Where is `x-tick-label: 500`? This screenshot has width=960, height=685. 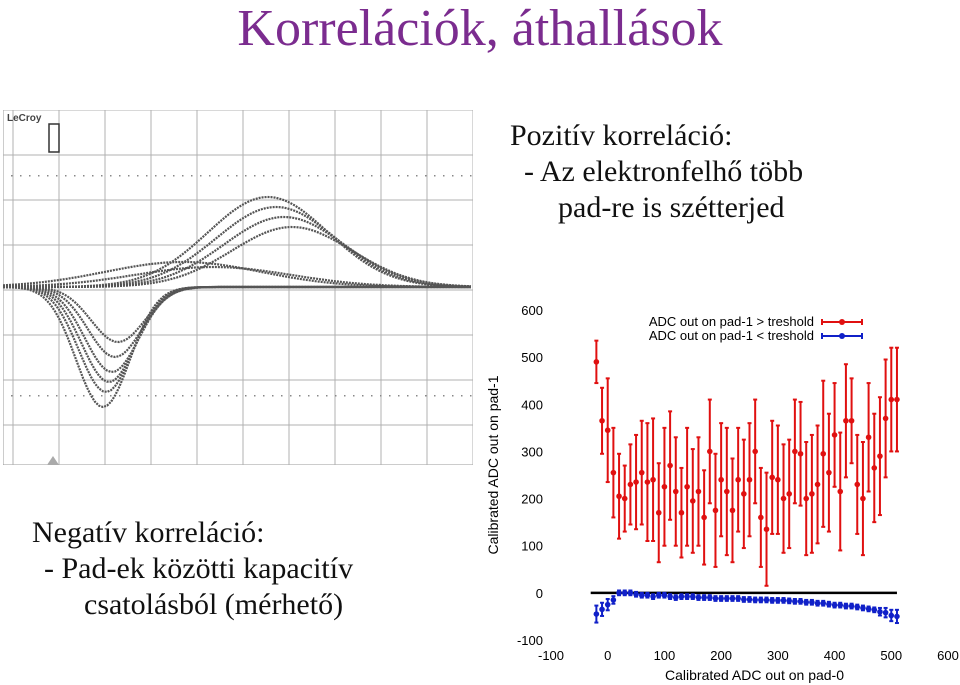
x-tick-label: 500 is located at coordinates (891, 655).